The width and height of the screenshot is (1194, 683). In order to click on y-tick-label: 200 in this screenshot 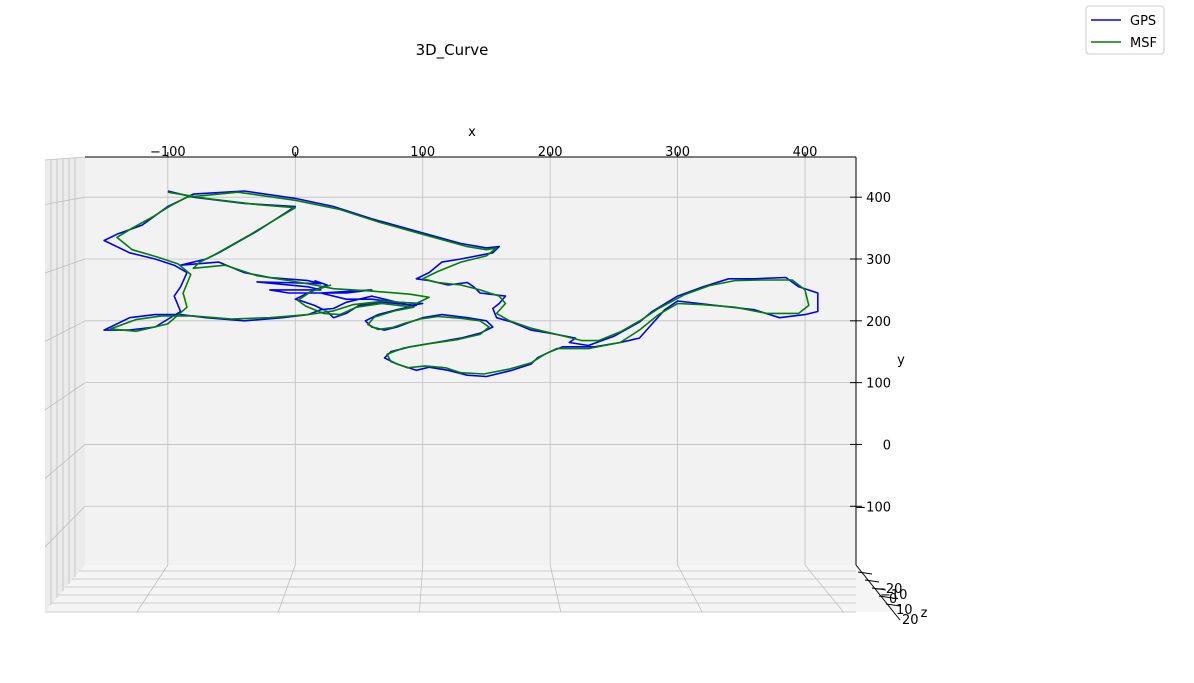, I will do `click(878, 322)`.